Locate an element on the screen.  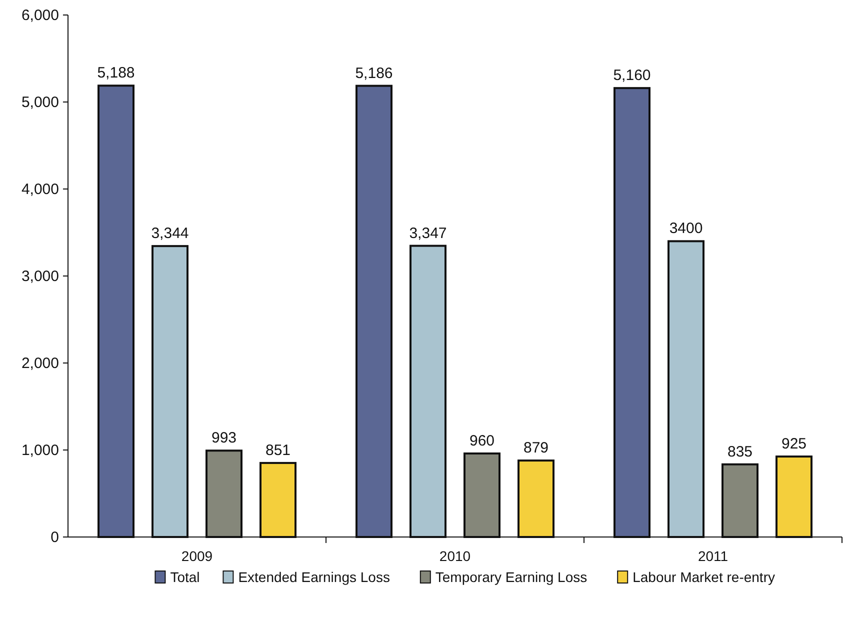
x-tick-label: 2010 is located at coordinates (455, 556).